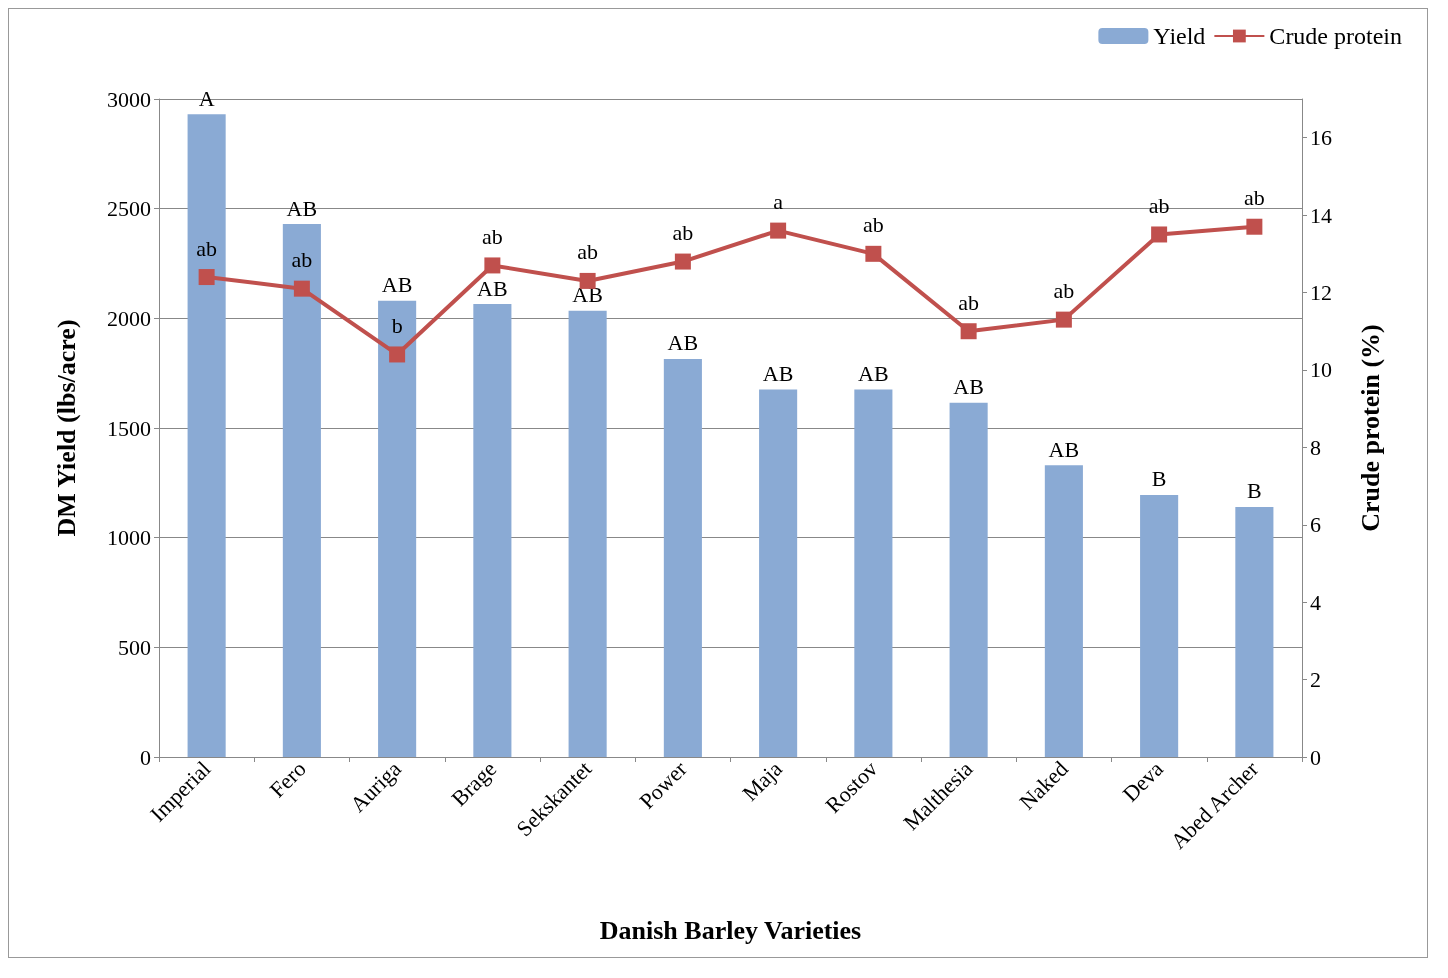 The height and width of the screenshot is (978, 1448). I want to click on y-tick-label: 0, so click(145, 757).